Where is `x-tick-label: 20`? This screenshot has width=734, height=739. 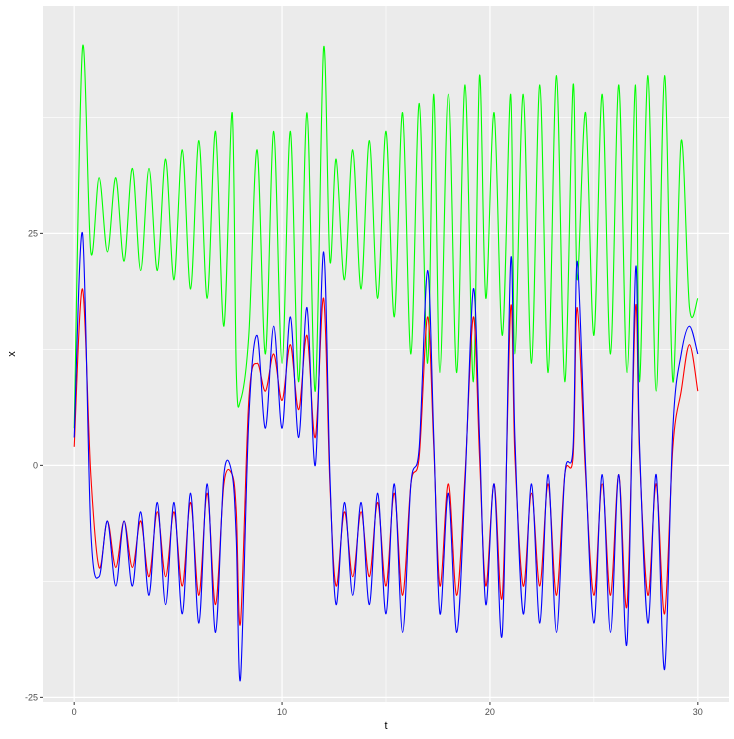 x-tick-label: 20 is located at coordinates (490, 712).